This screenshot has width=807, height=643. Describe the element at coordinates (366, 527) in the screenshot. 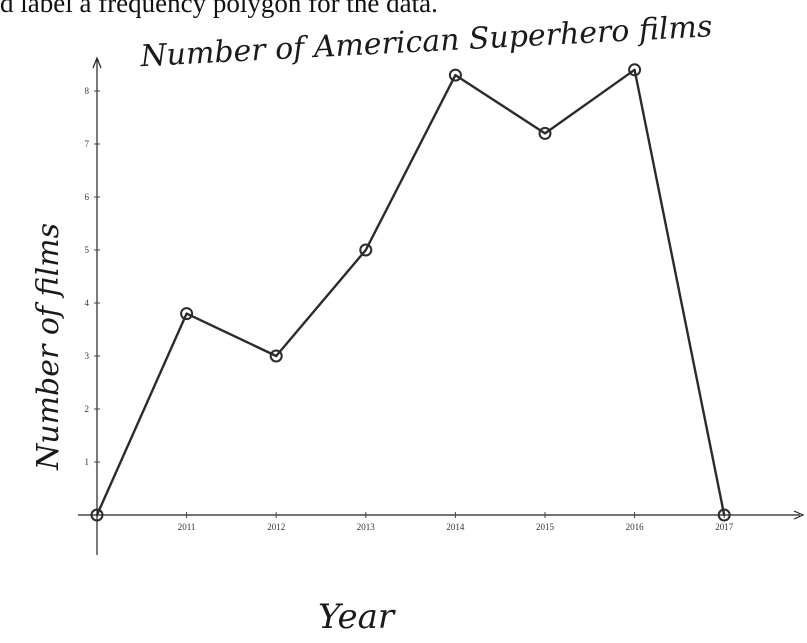

I see `x-tick-label-2013: 2013` at that location.